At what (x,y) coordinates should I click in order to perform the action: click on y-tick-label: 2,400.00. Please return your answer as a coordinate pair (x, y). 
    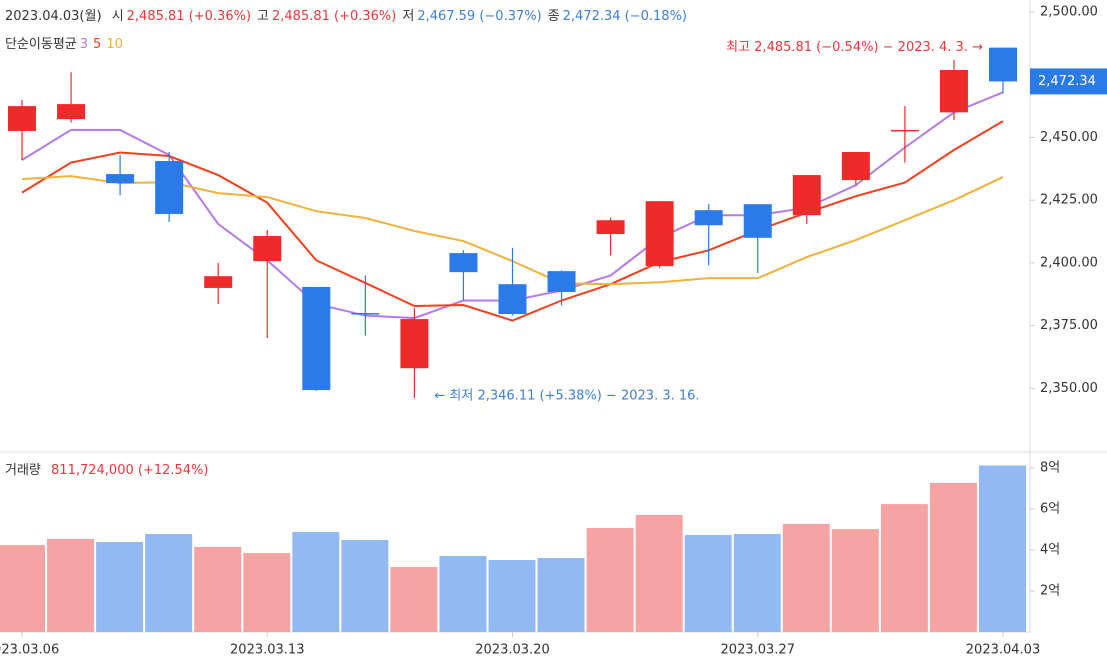
    Looking at the image, I should click on (1069, 262).